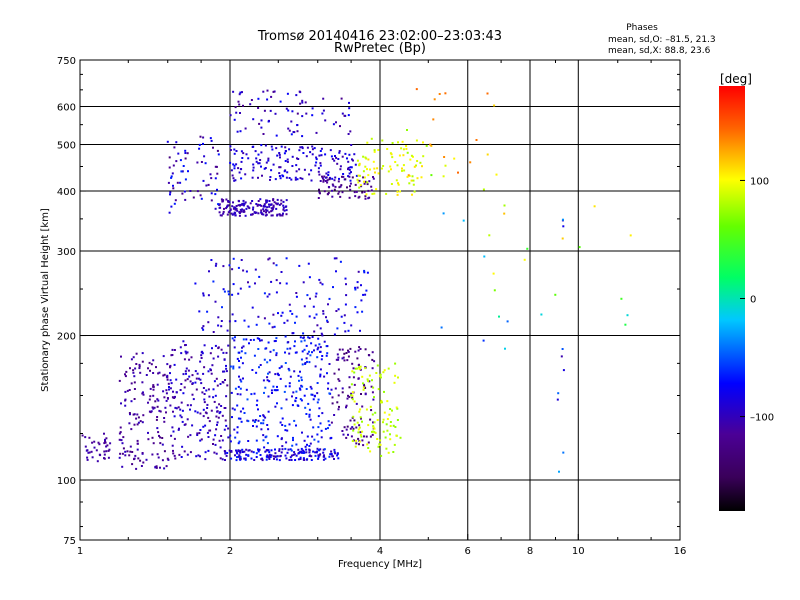 The height and width of the screenshot is (600, 800). What do you see at coordinates (680, 551) in the screenshot?
I see `x-tick-label: 16` at bounding box center [680, 551].